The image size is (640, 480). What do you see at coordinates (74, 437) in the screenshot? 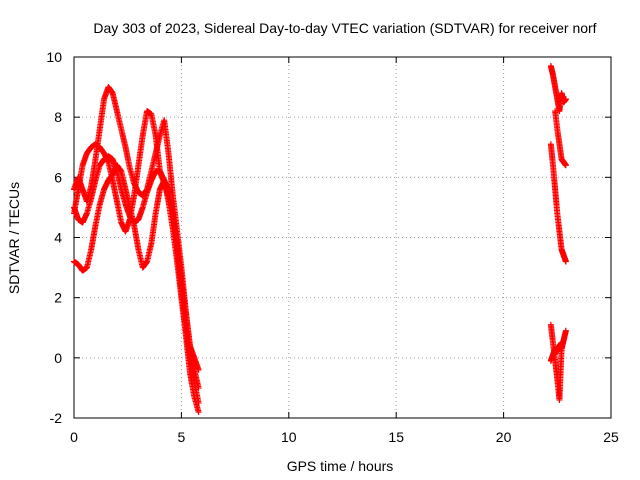
I see `x-tick-label: 0` at bounding box center [74, 437].